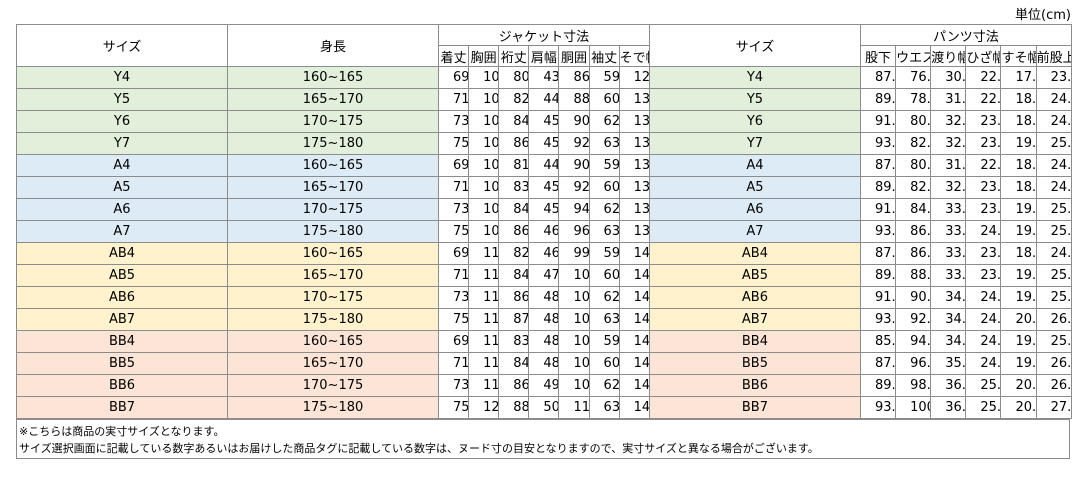  What do you see at coordinates (514, 165) in the screenshot?
I see `value-cell: 81.15` at bounding box center [514, 165].